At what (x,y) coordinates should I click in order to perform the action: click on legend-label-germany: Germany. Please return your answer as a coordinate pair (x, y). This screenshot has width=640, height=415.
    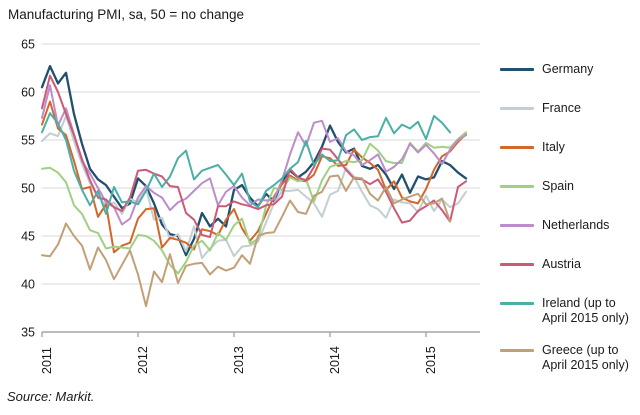
    Looking at the image, I should click on (568, 69).